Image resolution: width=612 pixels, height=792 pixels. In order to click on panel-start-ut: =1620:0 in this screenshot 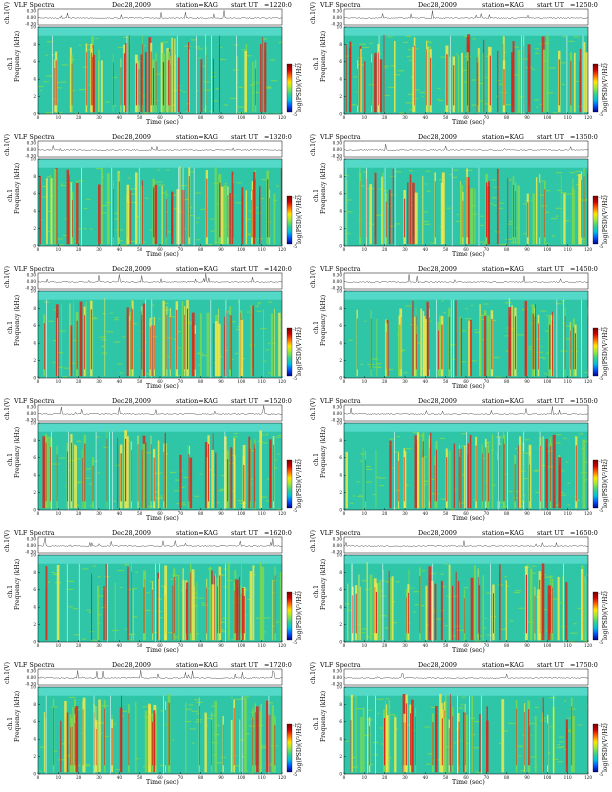, I will do `click(278, 533)`.